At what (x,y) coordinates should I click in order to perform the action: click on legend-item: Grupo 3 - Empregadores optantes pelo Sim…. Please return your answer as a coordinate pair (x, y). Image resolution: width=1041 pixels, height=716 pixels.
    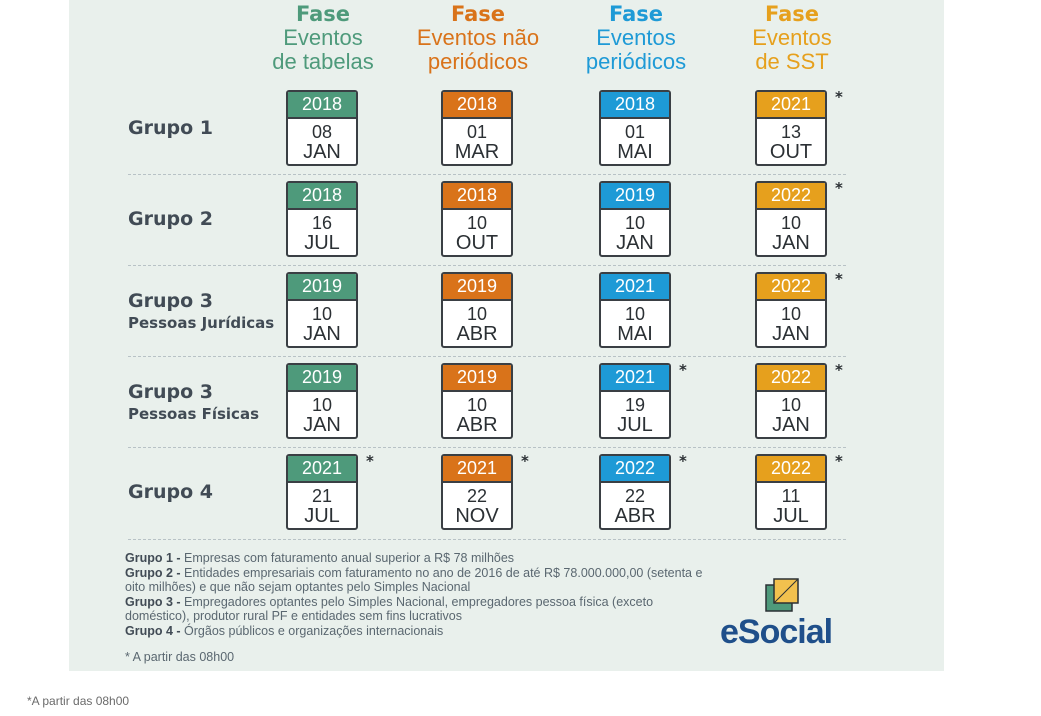
    Looking at the image, I should click on (389, 609).